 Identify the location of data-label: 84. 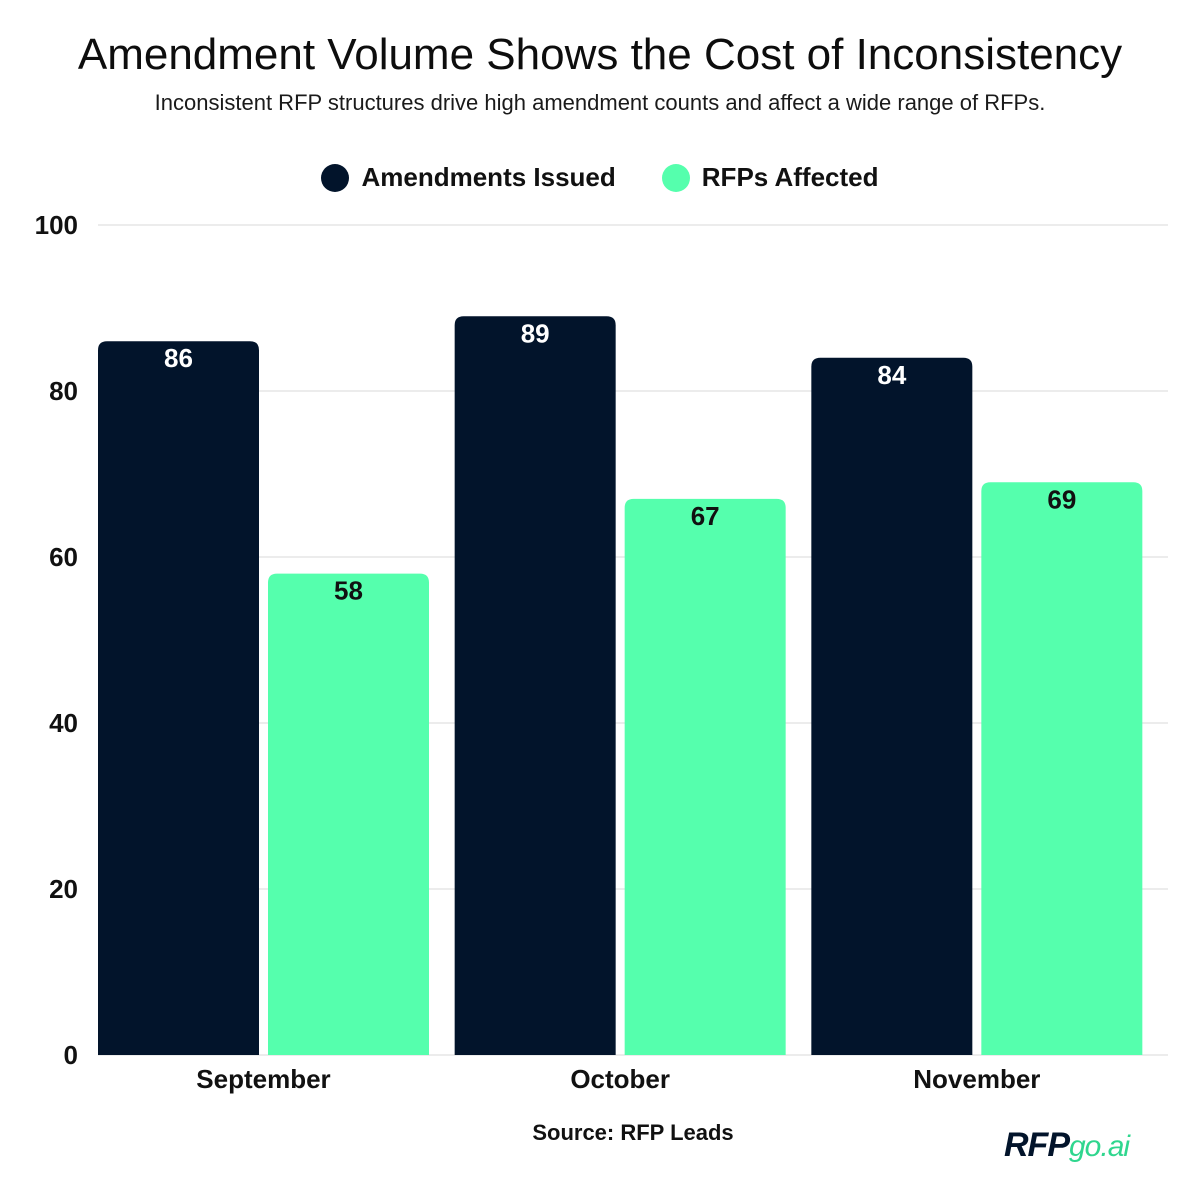
(891, 375).